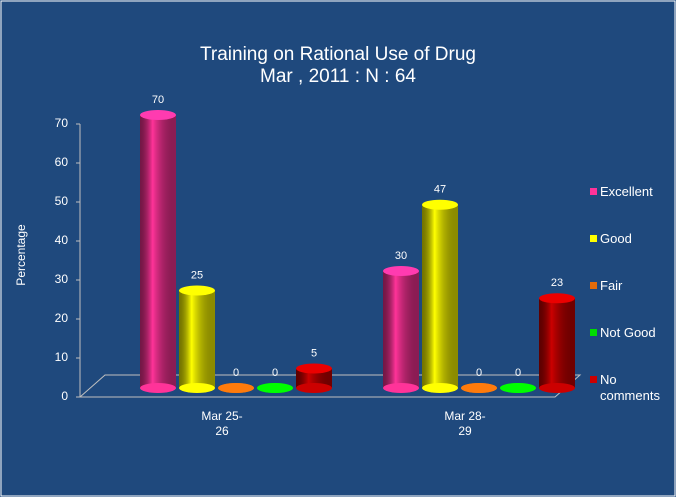  What do you see at coordinates (62, 162) in the screenshot?
I see `y-tick-label: 60` at bounding box center [62, 162].